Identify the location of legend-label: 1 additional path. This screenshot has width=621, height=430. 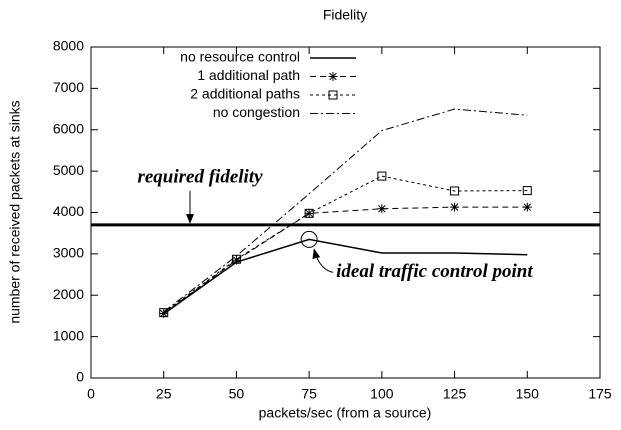
(248, 75).